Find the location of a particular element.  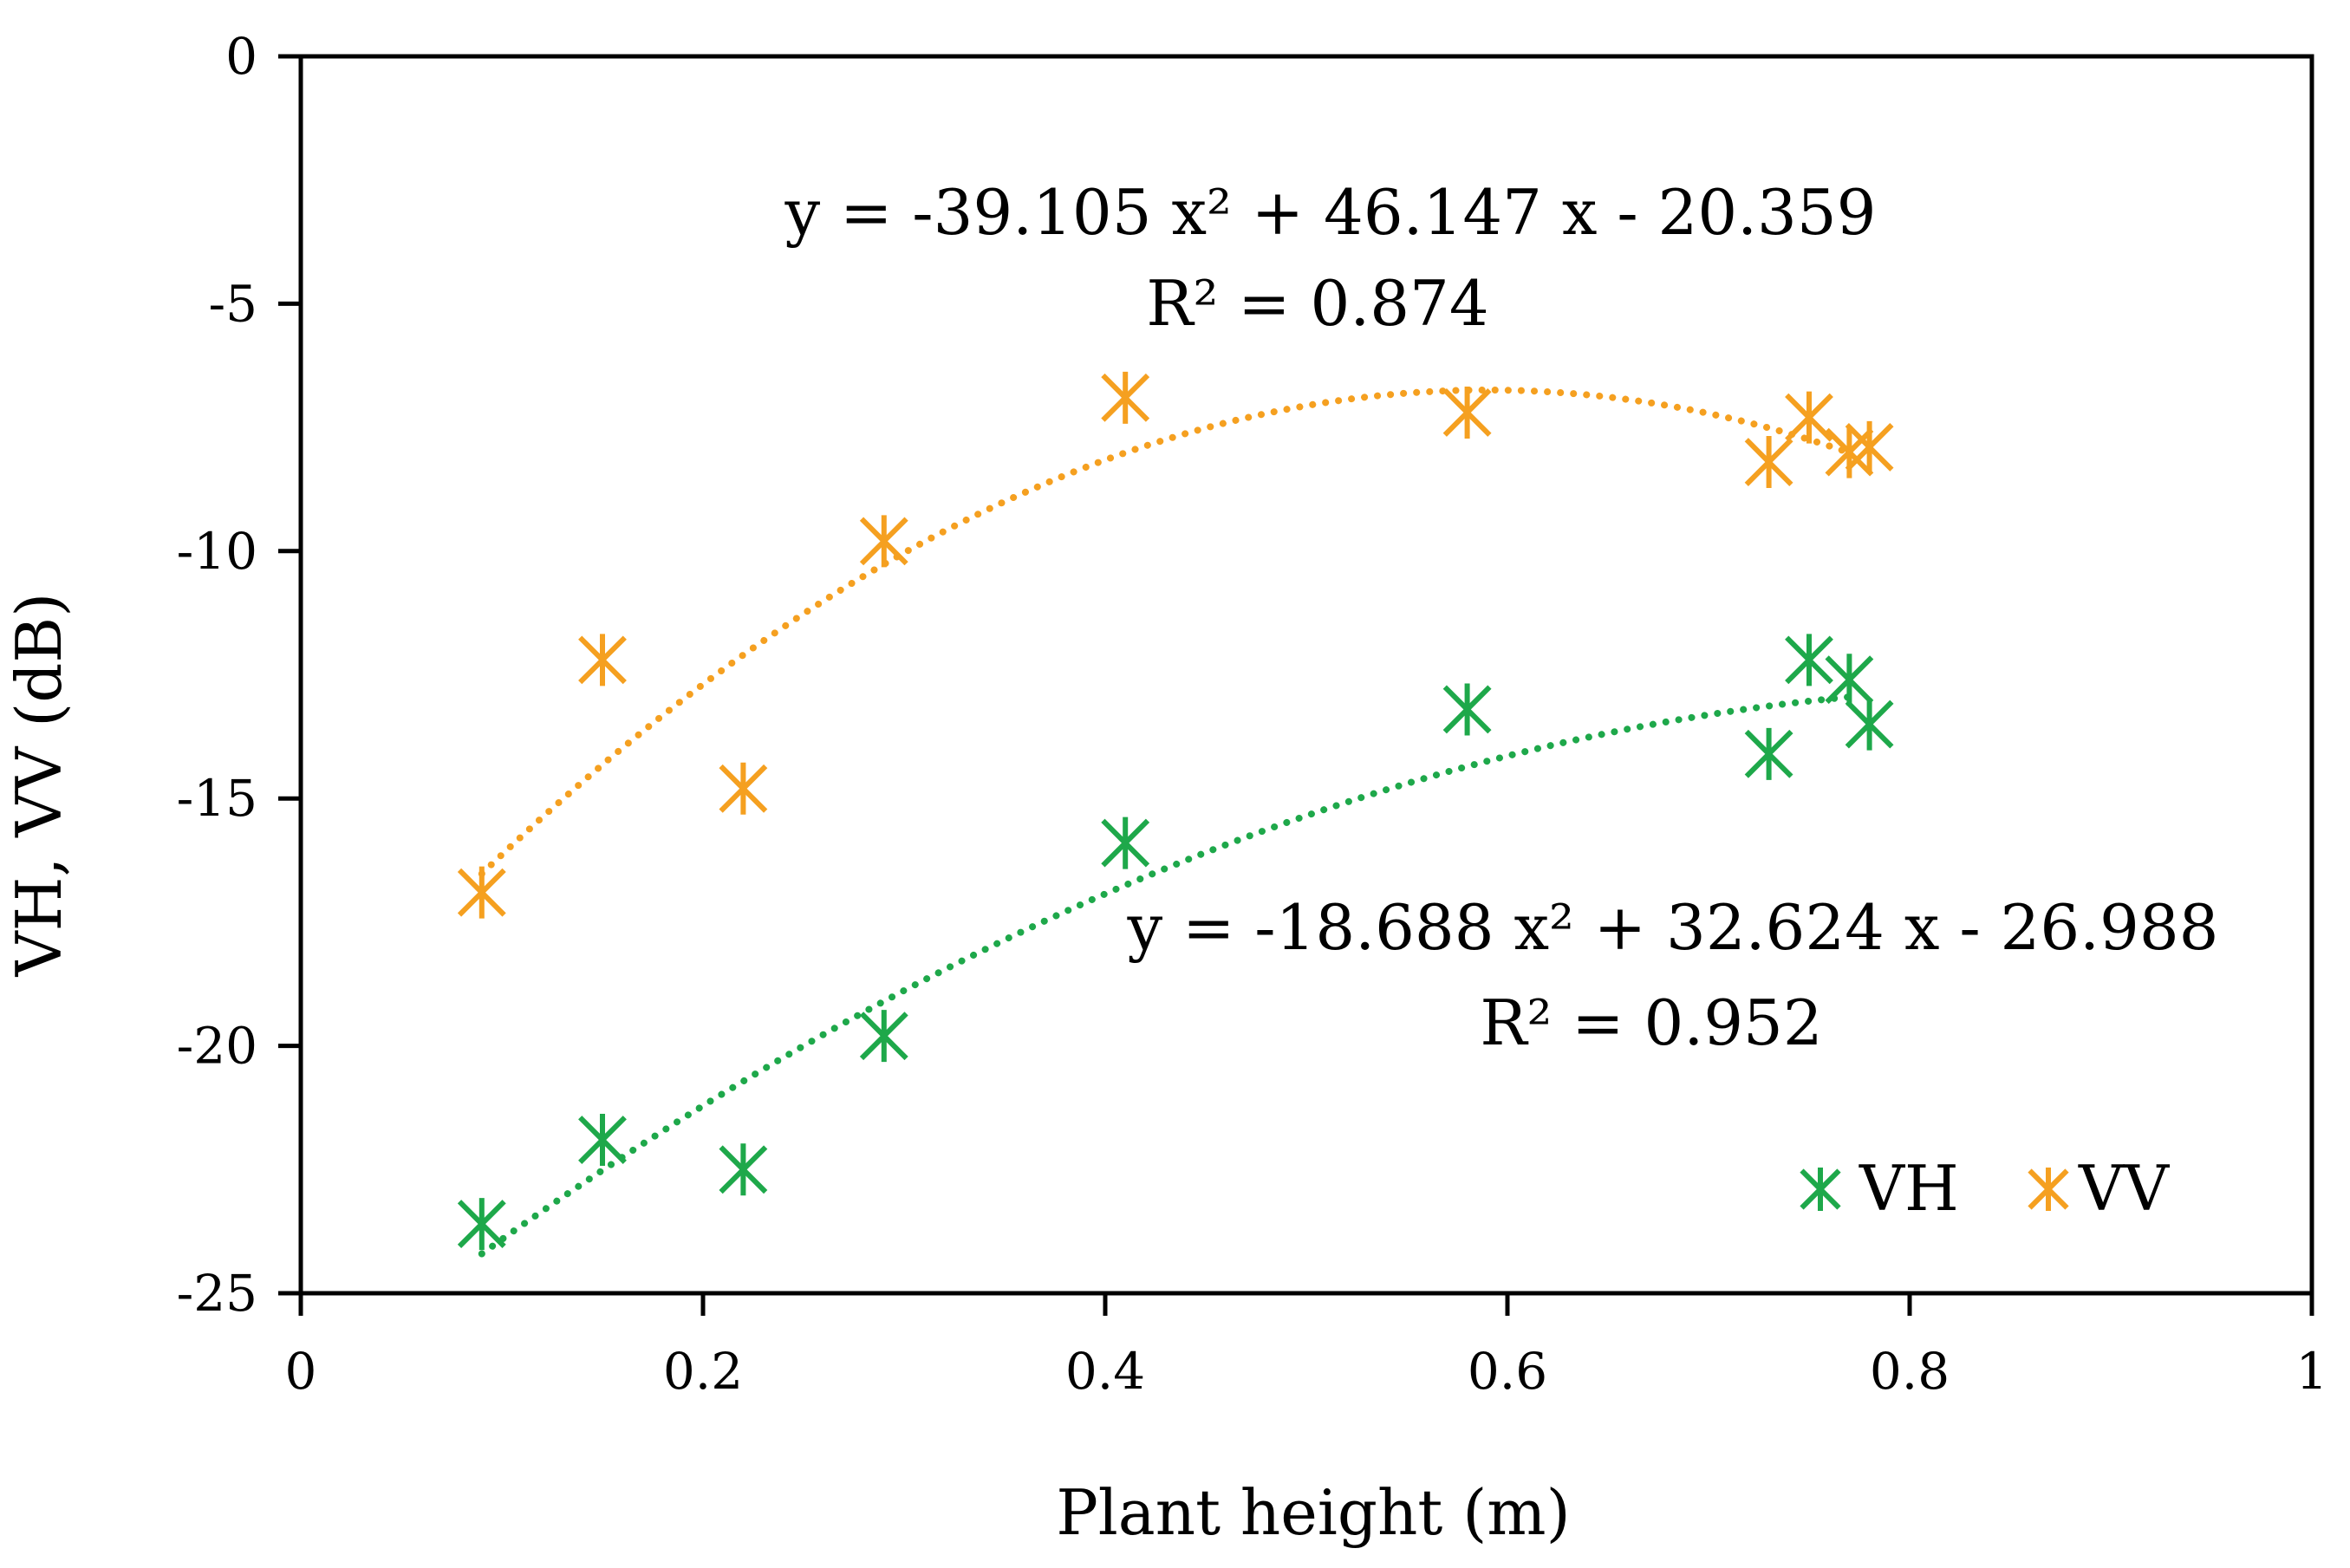

legend-vv-marker is located at coordinates (2048, 1189).